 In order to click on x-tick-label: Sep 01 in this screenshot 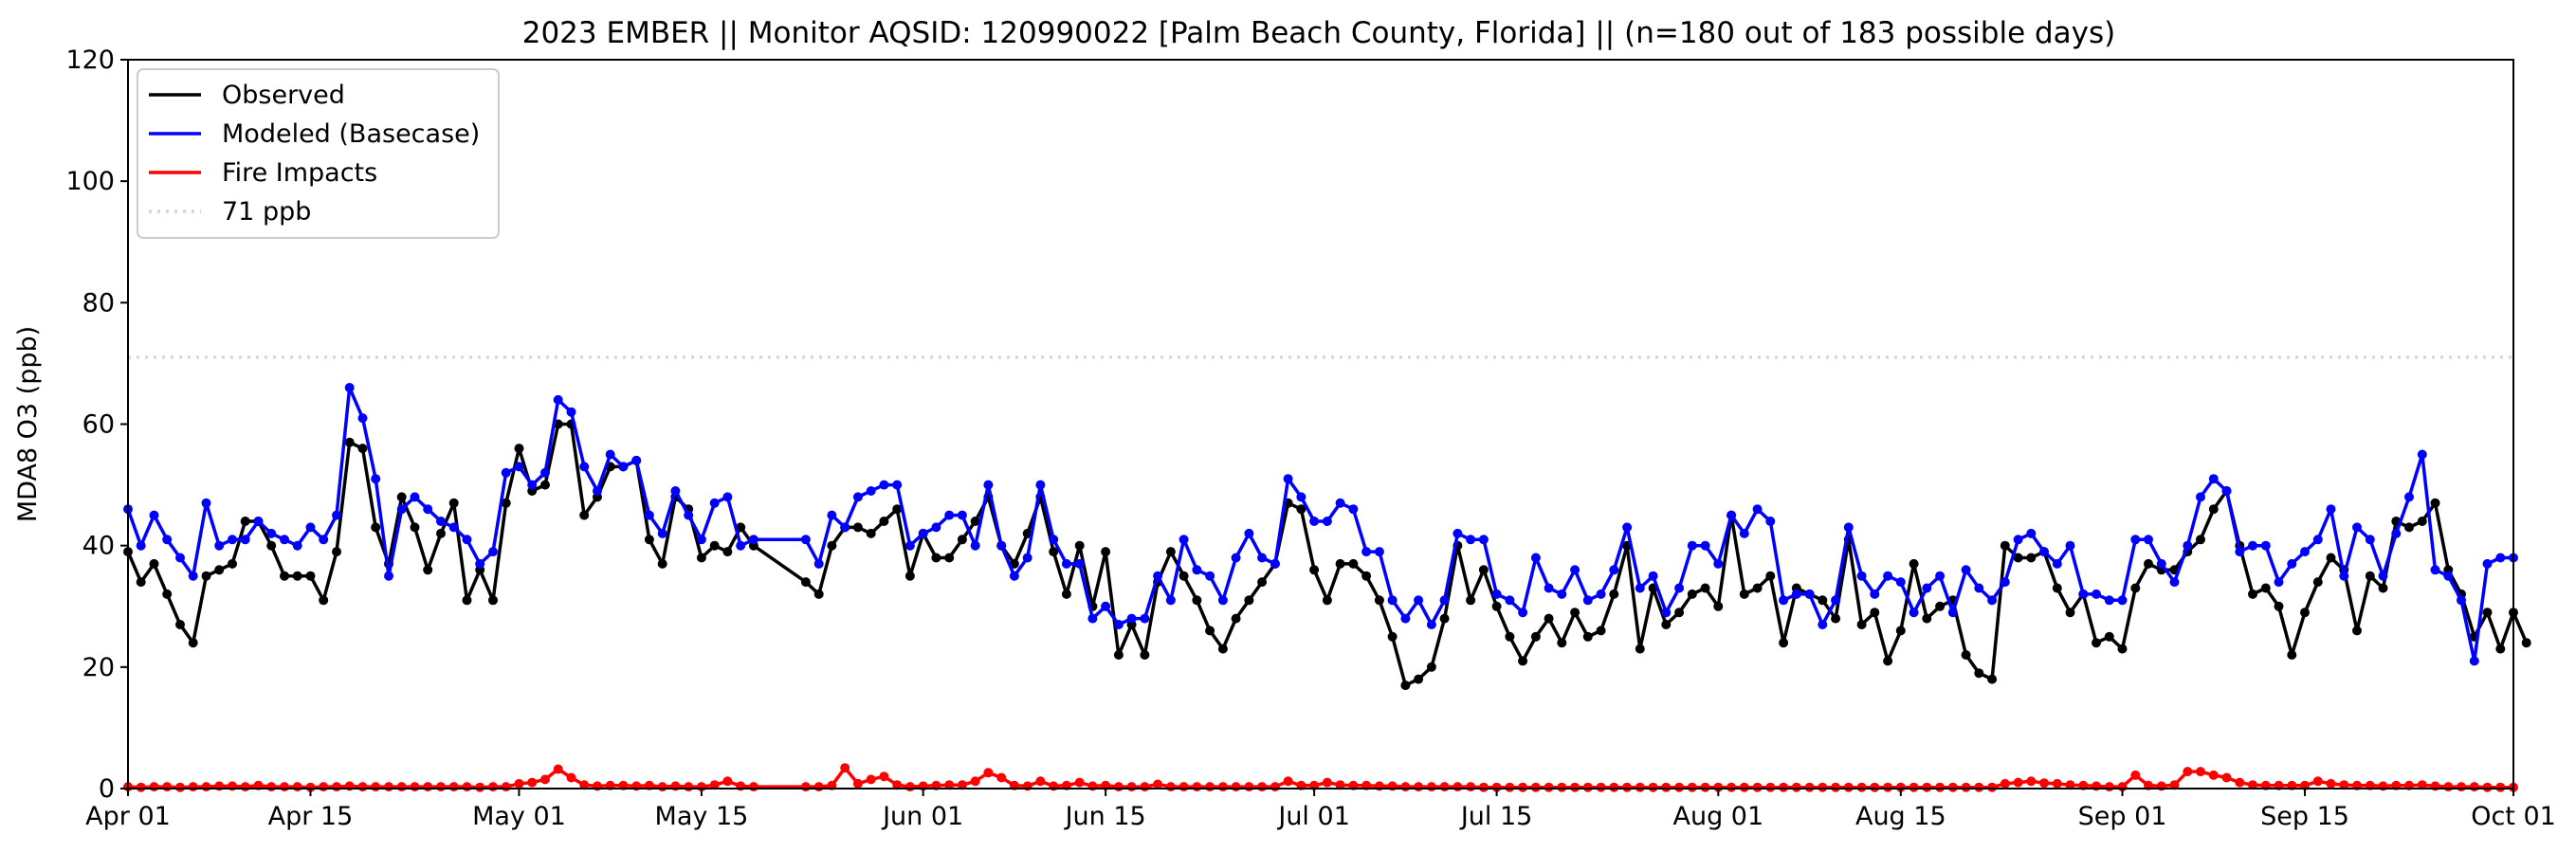, I will do `click(2122, 816)`.